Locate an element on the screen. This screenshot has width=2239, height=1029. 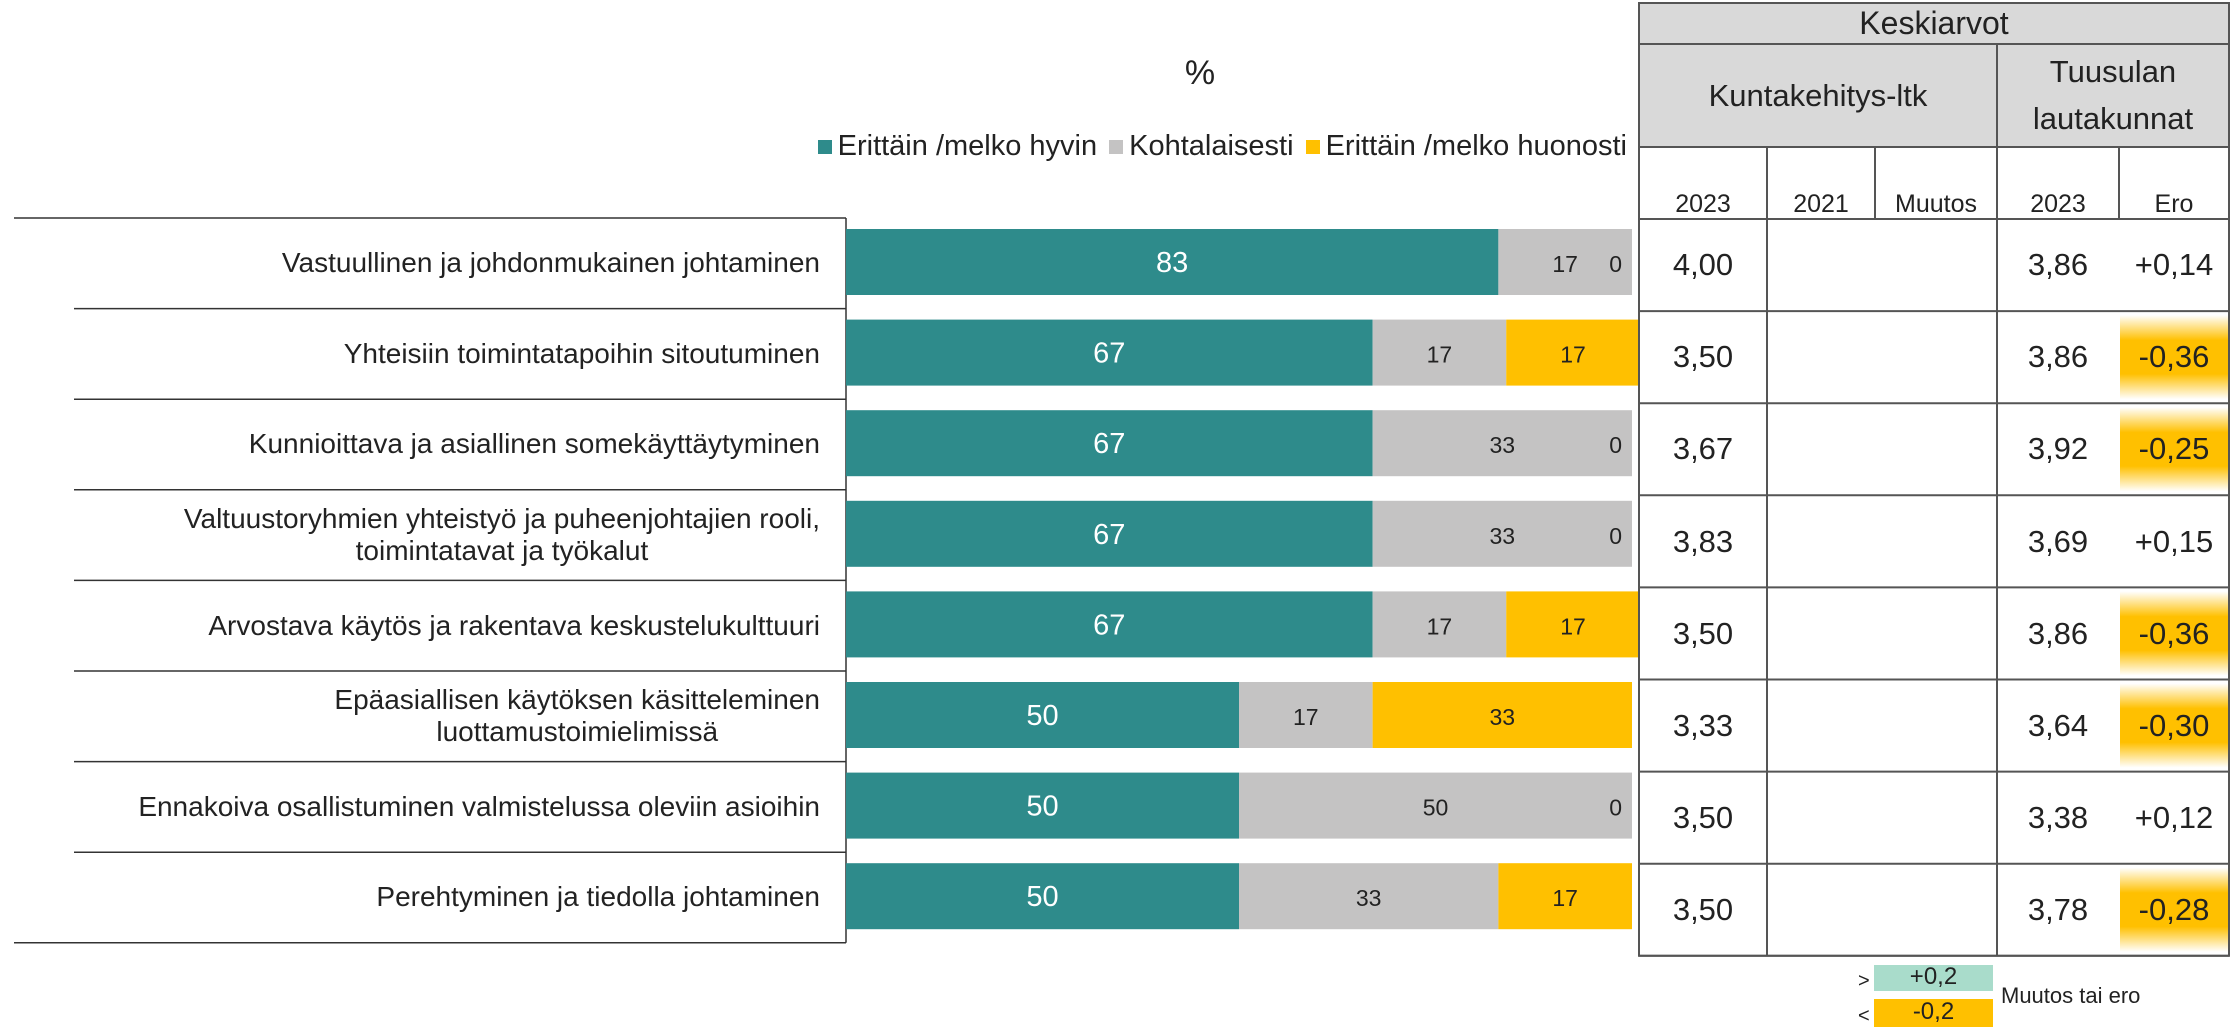
legend-item: Erittäin /melko huonosti is located at coordinates (1466, 146).